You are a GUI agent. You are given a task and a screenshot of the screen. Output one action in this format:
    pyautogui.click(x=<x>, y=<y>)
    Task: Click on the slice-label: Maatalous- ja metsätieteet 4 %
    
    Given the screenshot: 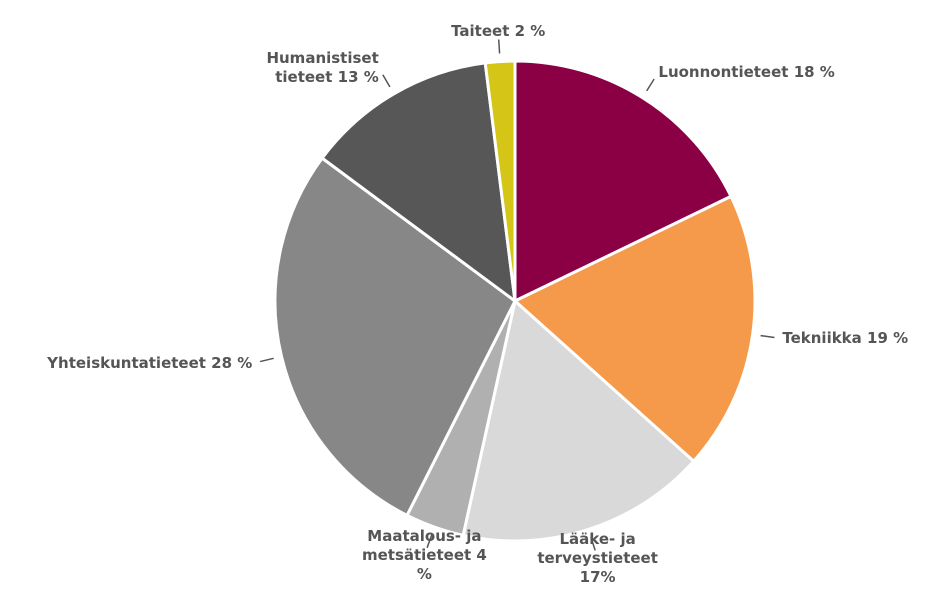 What is the action you would take?
    pyautogui.click(x=424, y=555)
    